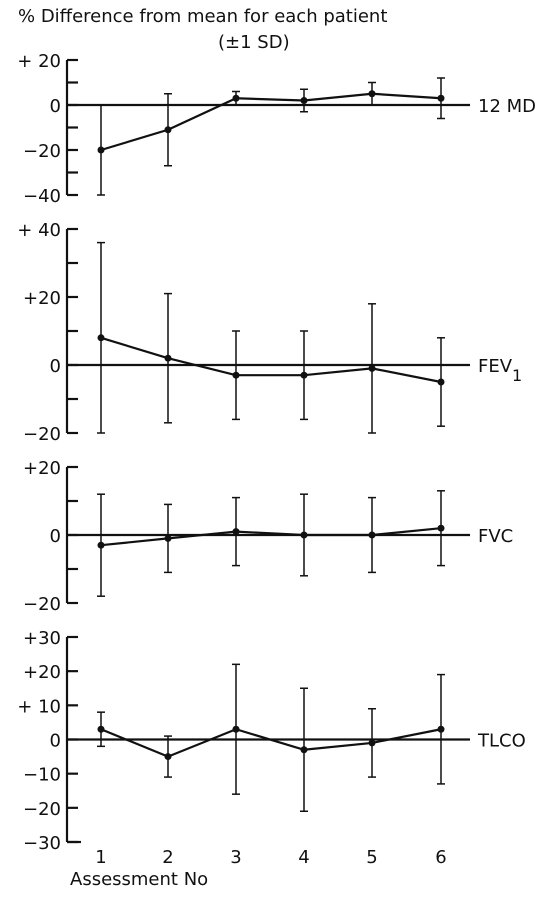 This screenshot has height=900, width=542. Describe the element at coordinates (42, 843) in the screenshot. I see `y-tick-label: −30` at that location.